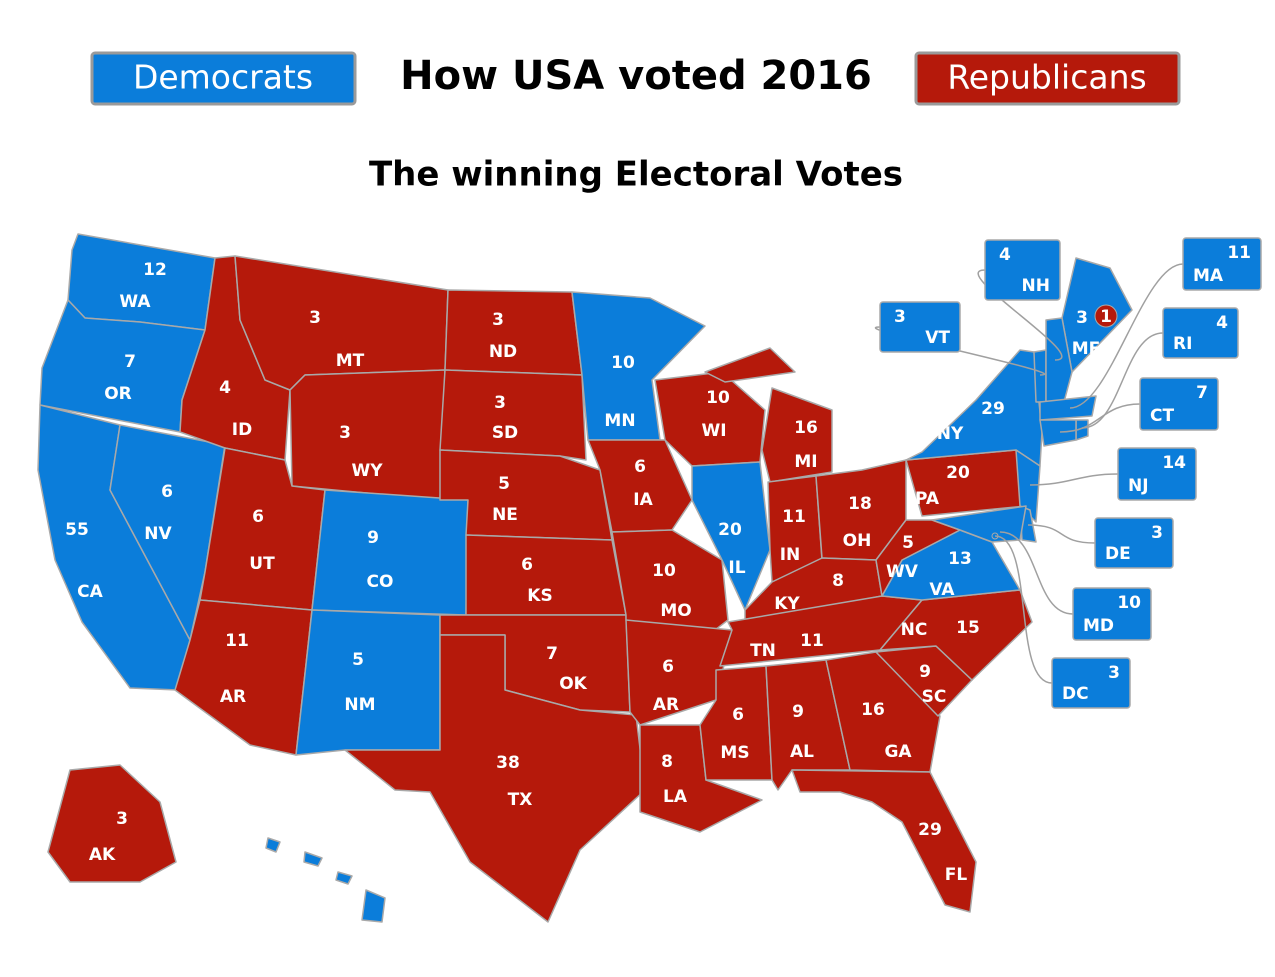 Image resolution: width=1275 pixels, height=977 pixels. Describe the element at coordinates (956, 875) in the screenshot. I see `state-abbr: FL` at that location.